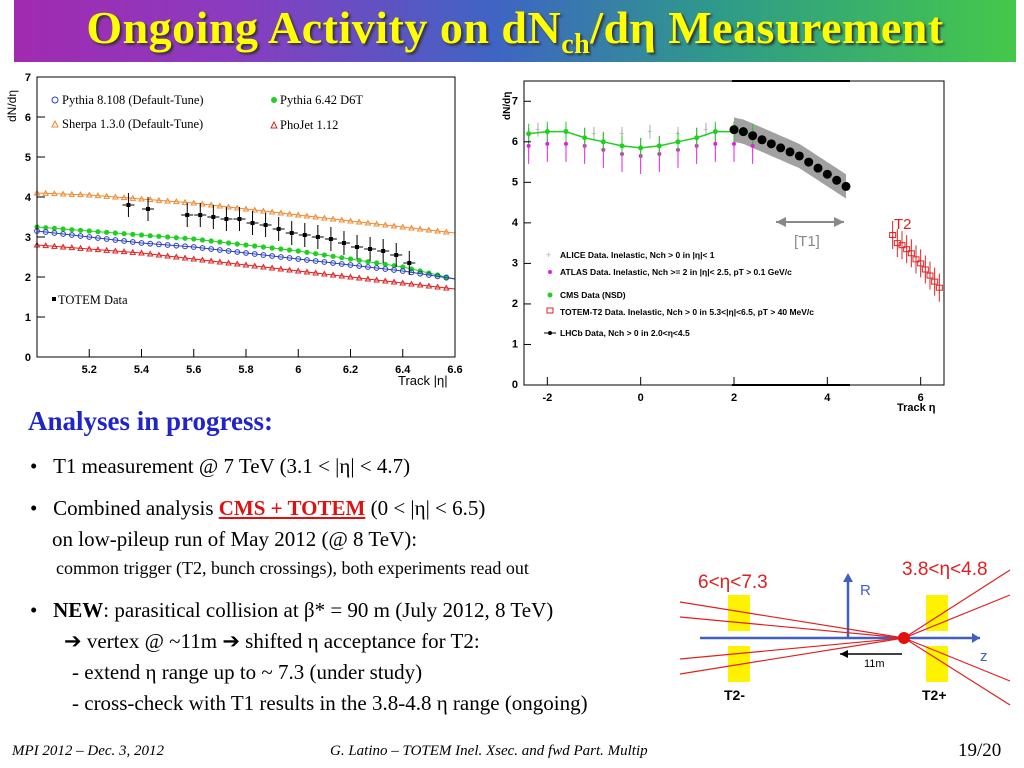  What do you see at coordinates (904, 638) in the screenshot?
I see `vertex-dot` at bounding box center [904, 638].